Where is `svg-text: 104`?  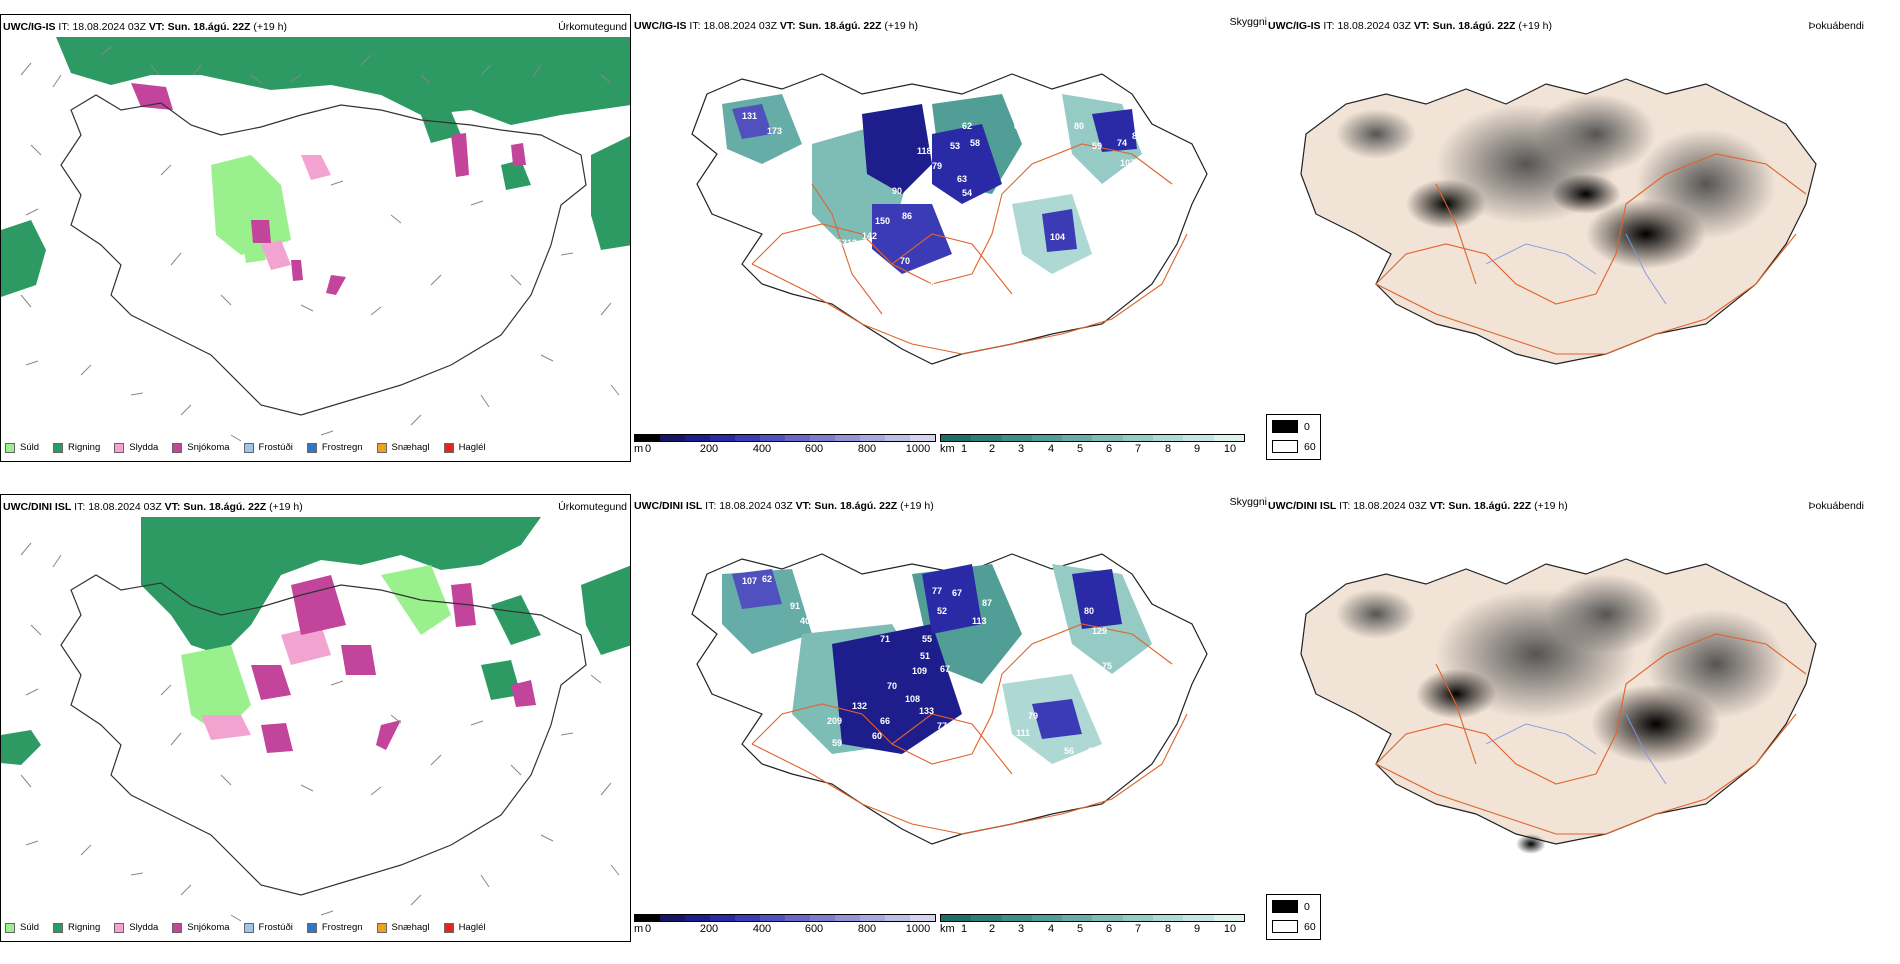
svg-text: 104 is located at coordinates (1057, 237).